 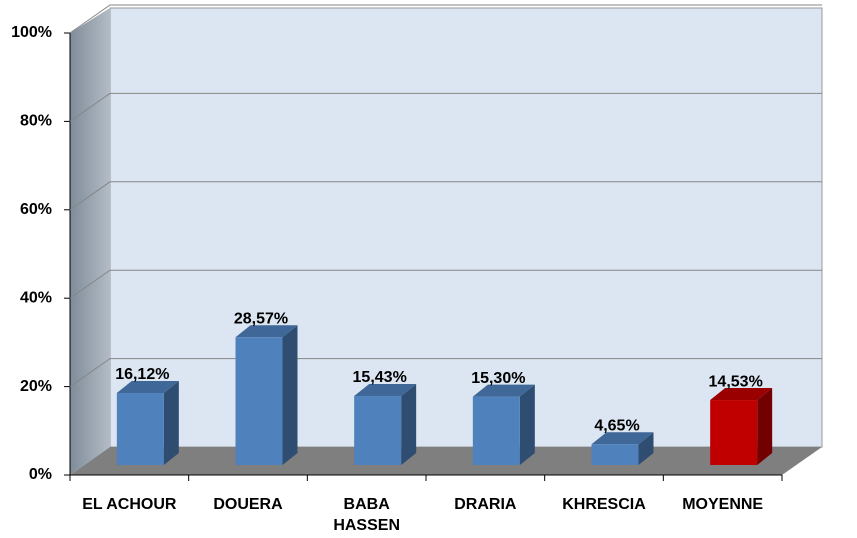 I want to click on y-tick-label: 40%, so click(x=36, y=297).